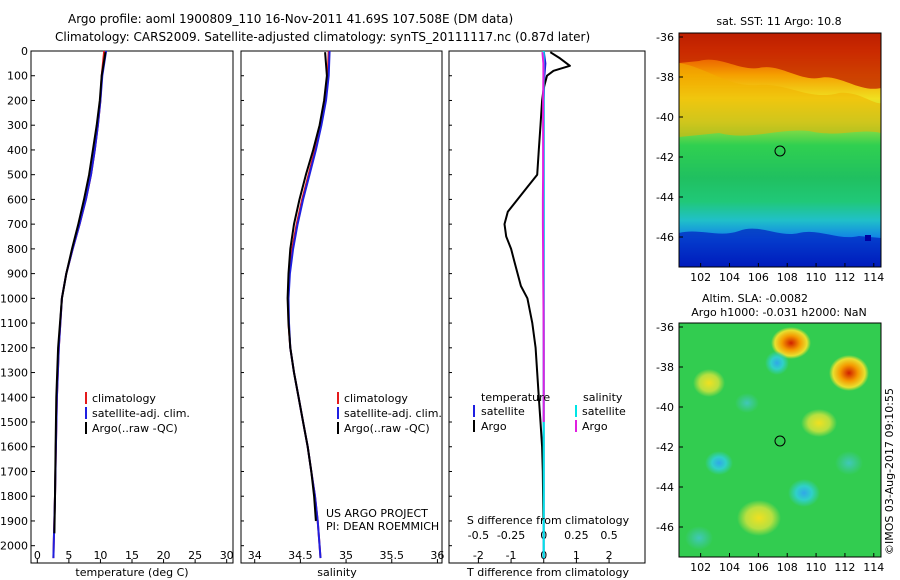 The height and width of the screenshot is (580, 900). What do you see at coordinates (17, 199) in the screenshot?
I see `y-tick-label: 600` at bounding box center [17, 199].